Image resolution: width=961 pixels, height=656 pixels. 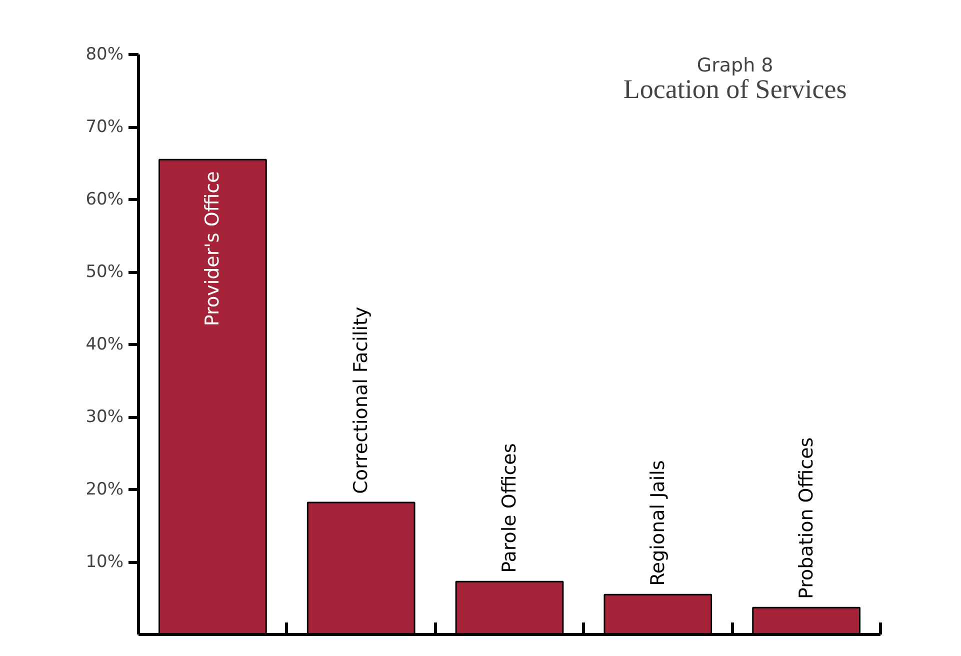 What do you see at coordinates (213, 248) in the screenshot?
I see `x-tick-label: Provider's Office` at bounding box center [213, 248].